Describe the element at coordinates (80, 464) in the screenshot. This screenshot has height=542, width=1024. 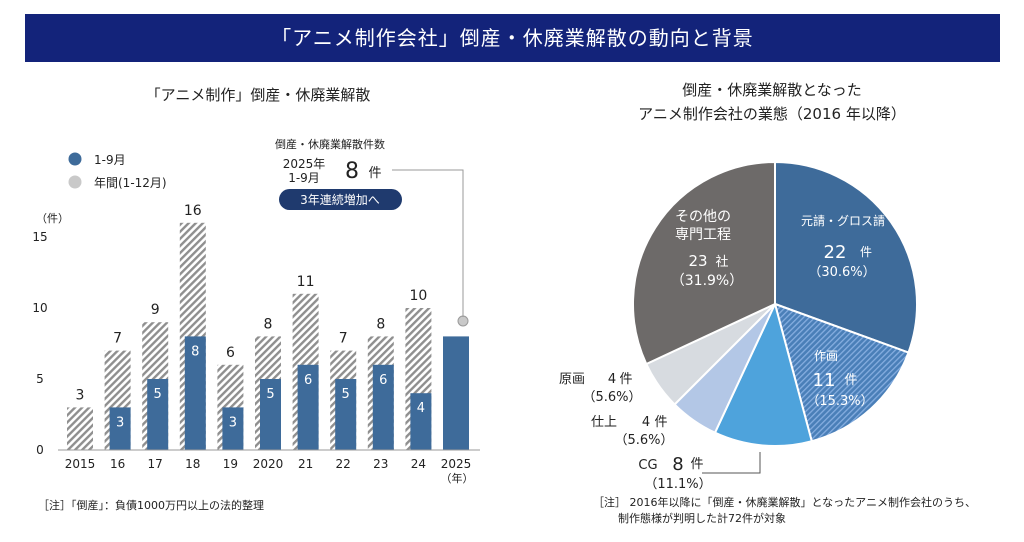
I see `x-tick-label: 2015` at that location.